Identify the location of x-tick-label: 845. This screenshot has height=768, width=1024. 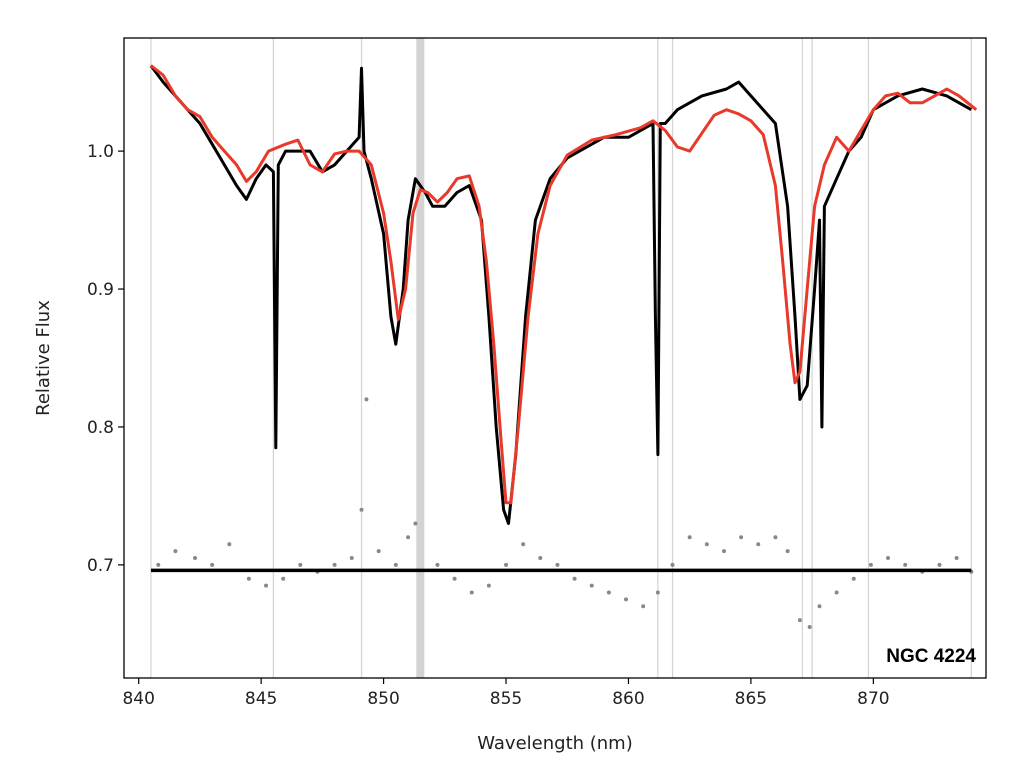
(261, 699).